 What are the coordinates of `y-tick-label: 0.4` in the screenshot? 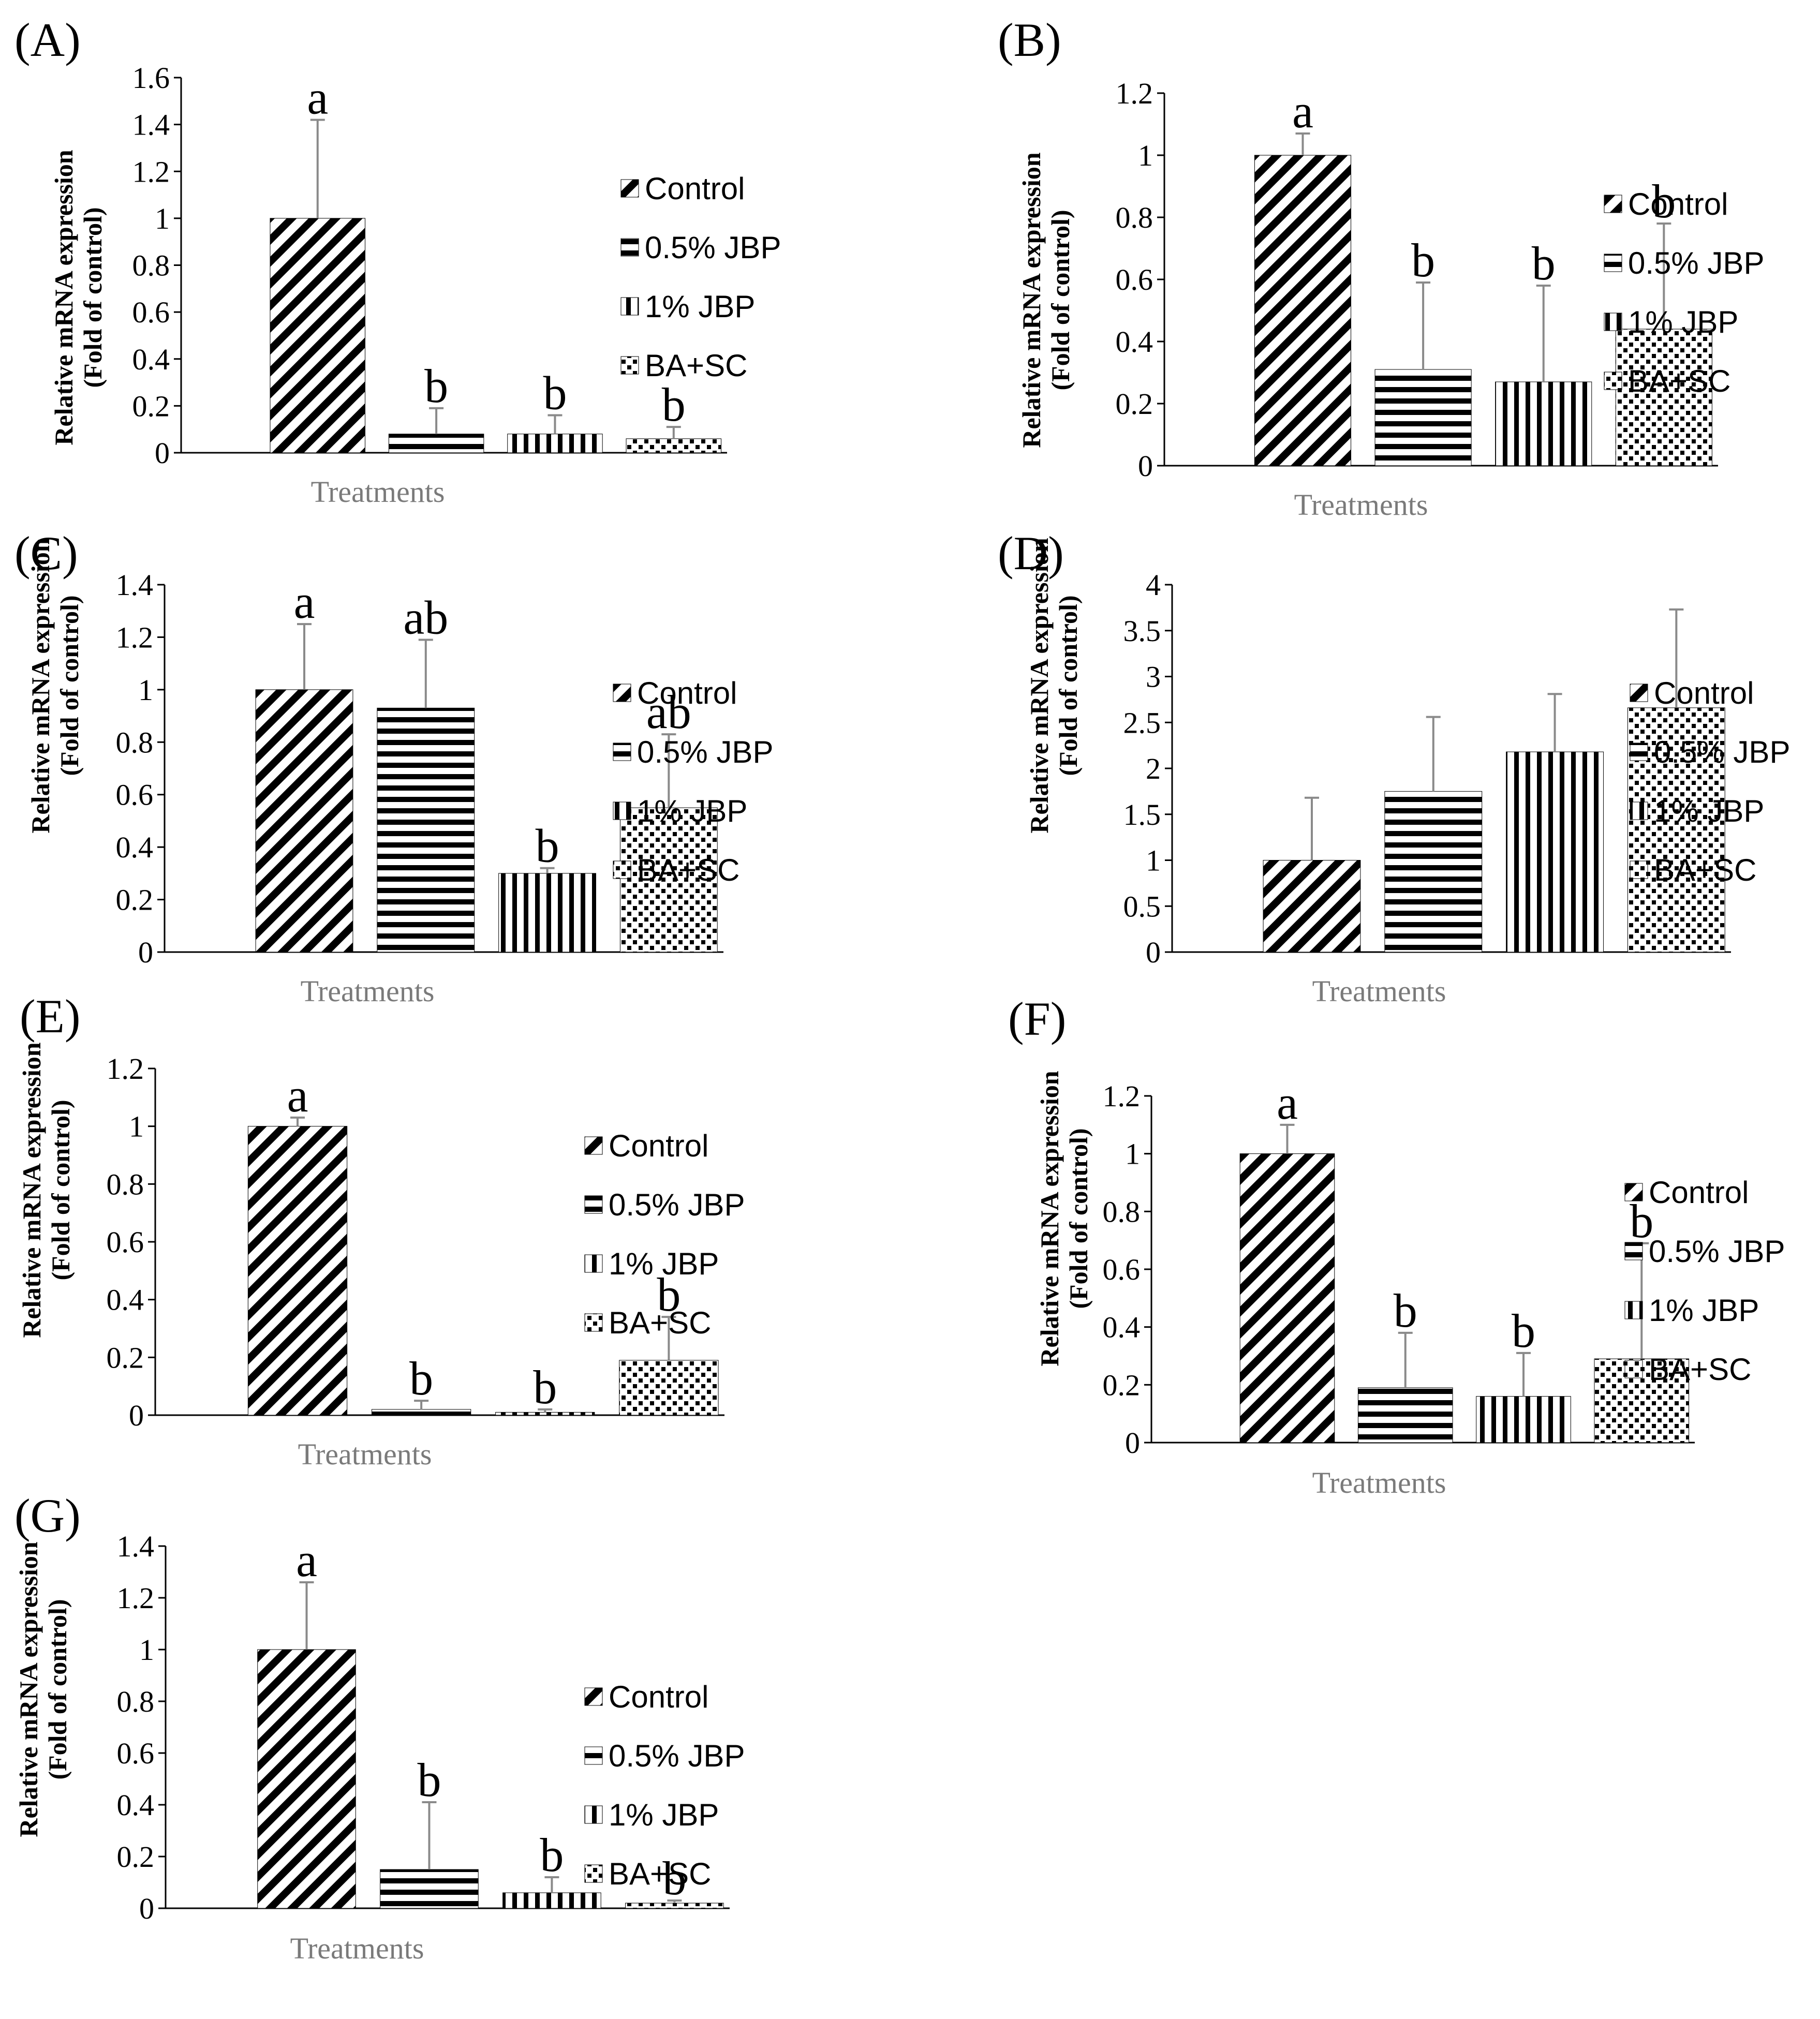 It's located at (151, 359).